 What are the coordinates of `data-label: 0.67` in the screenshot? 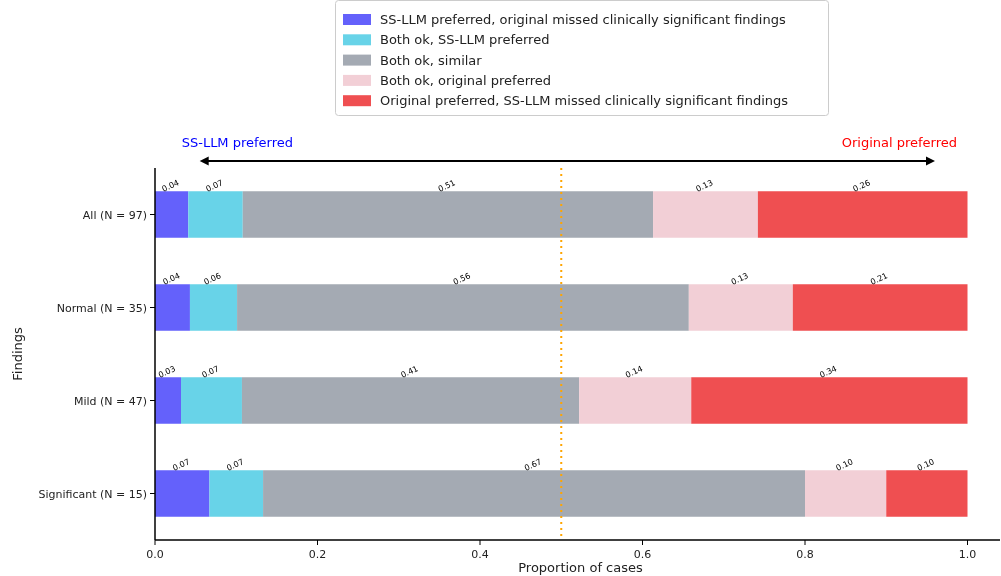 It's located at (533, 465).